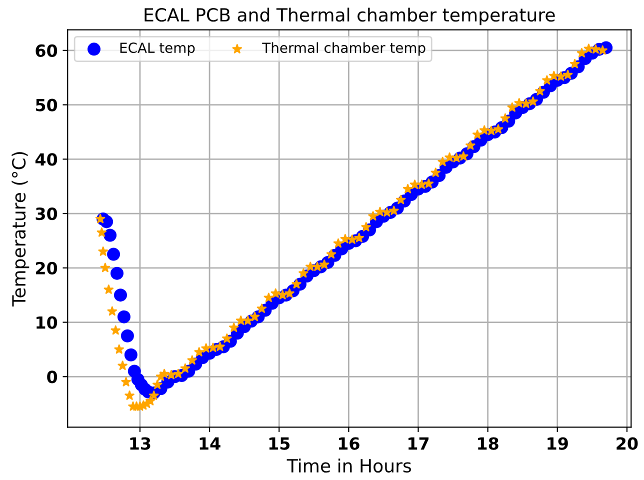 Image resolution: width=644 pixels, height=480 pixels. I want to click on y-tick-label: 50, so click(47, 105).